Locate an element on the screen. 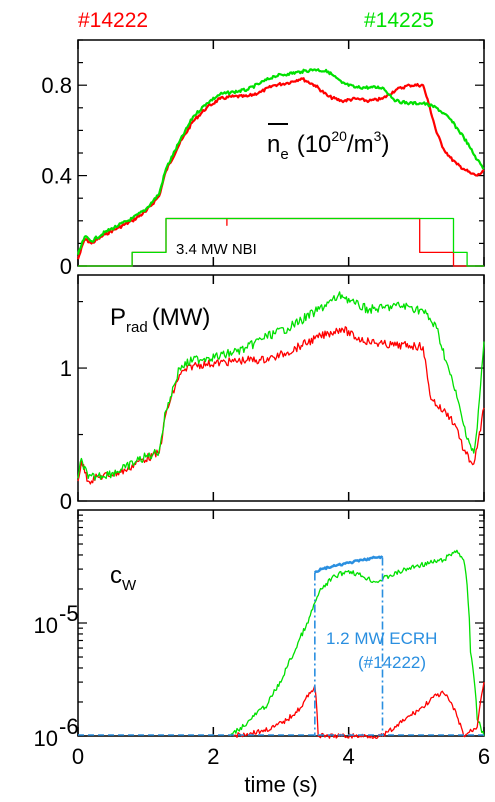 The width and height of the screenshot is (495, 802). ne-unit-sup2: 3 is located at coordinates (378, 136).